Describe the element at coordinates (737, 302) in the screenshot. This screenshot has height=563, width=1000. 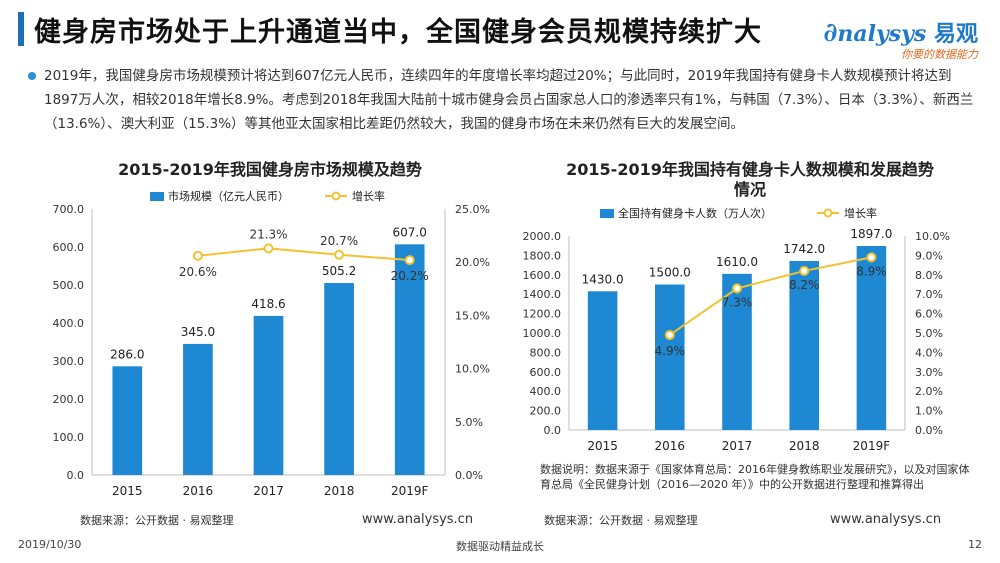
I see `chart2-growth-label: 7.3%` at that location.